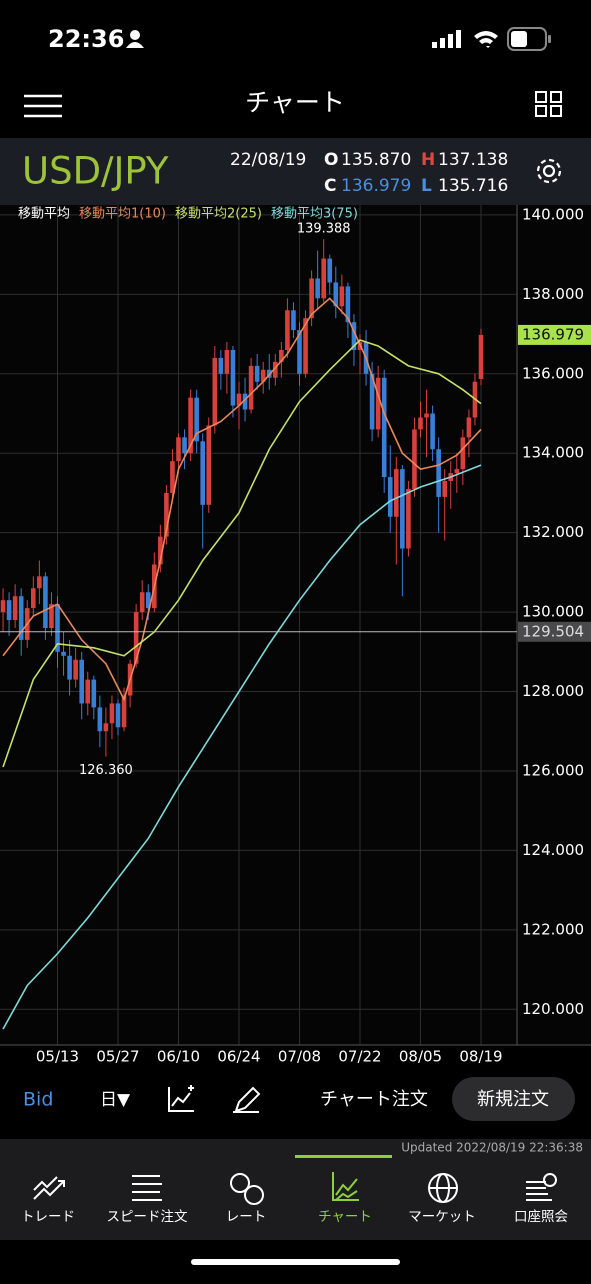 Image resolution: width=591 pixels, height=1284 pixels. I want to click on new-order-label: 新規注文, so click(513, 1099).